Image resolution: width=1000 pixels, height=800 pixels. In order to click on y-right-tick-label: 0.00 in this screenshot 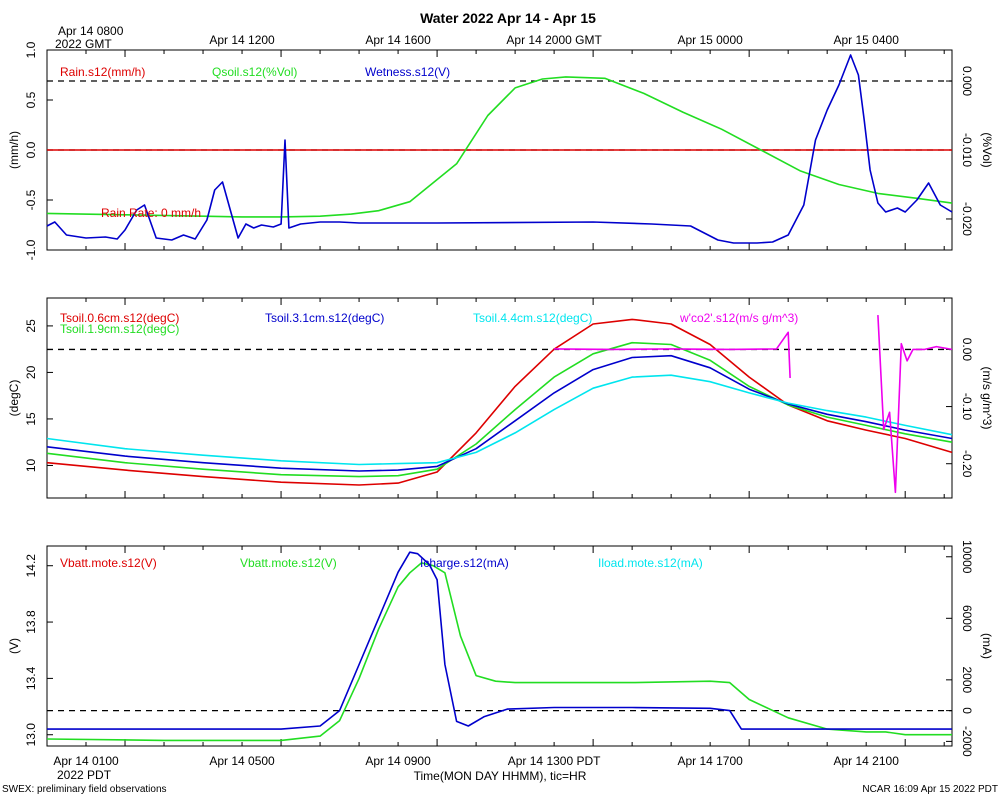, I will do `click(967, 350)`.